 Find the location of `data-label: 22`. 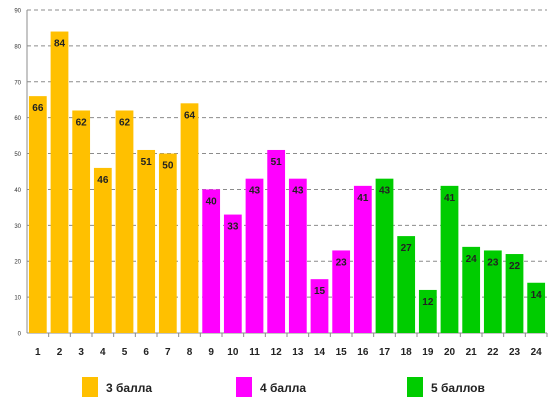

data-label: 22 is located at coordinates (515, 266).